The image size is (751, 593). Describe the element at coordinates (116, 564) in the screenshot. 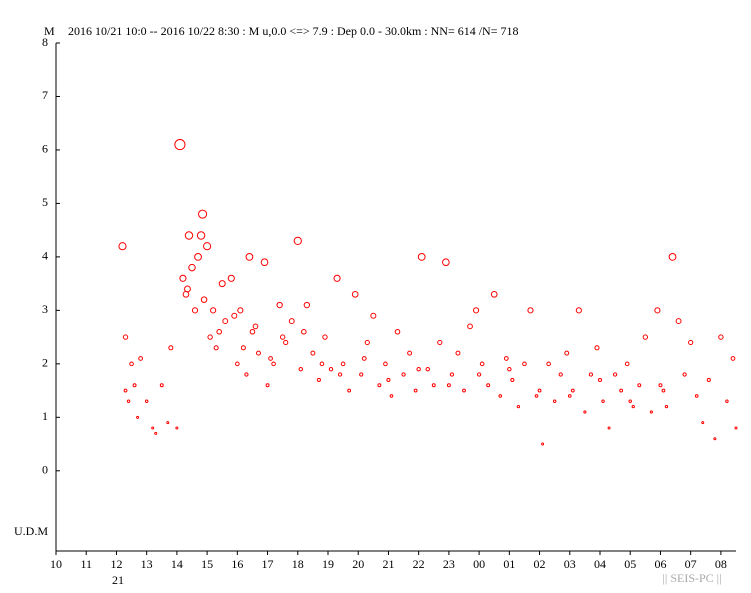

I see `x-tick-label: 12` at that location.